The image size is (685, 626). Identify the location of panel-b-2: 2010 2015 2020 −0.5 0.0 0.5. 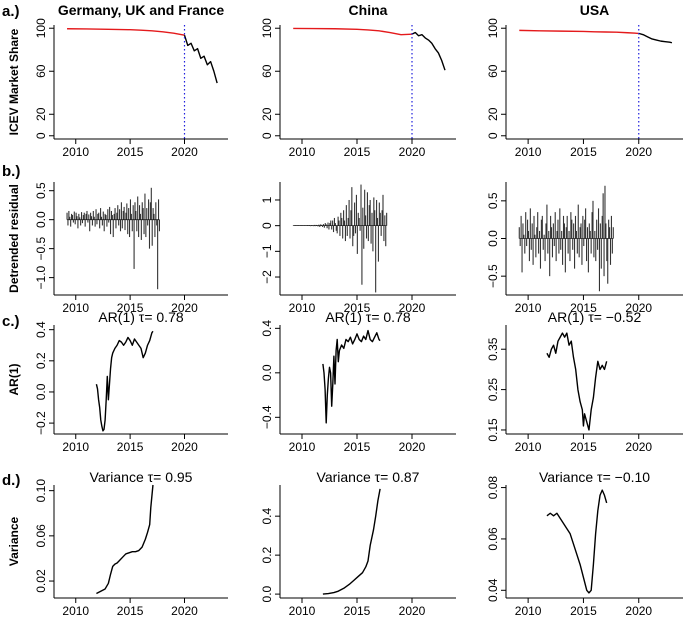
(584, 248).